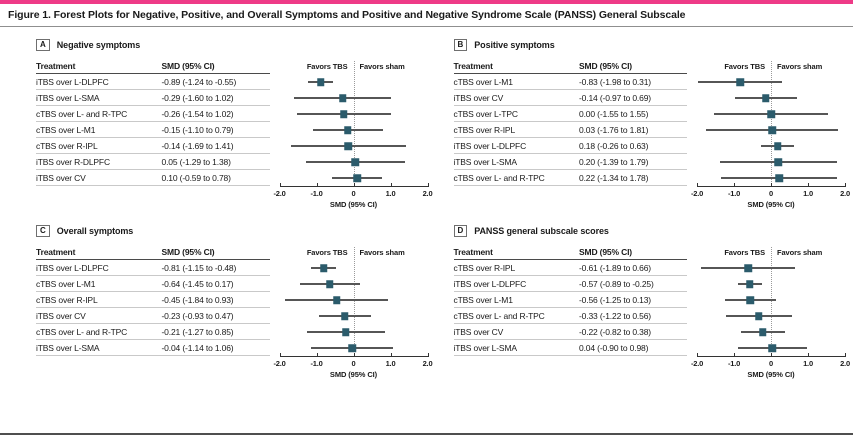  Describe the element at coordinates (197, 97) in the screenshot. I see `smd-cell: -0.29 (-1.60 to 1.02)` at that location.